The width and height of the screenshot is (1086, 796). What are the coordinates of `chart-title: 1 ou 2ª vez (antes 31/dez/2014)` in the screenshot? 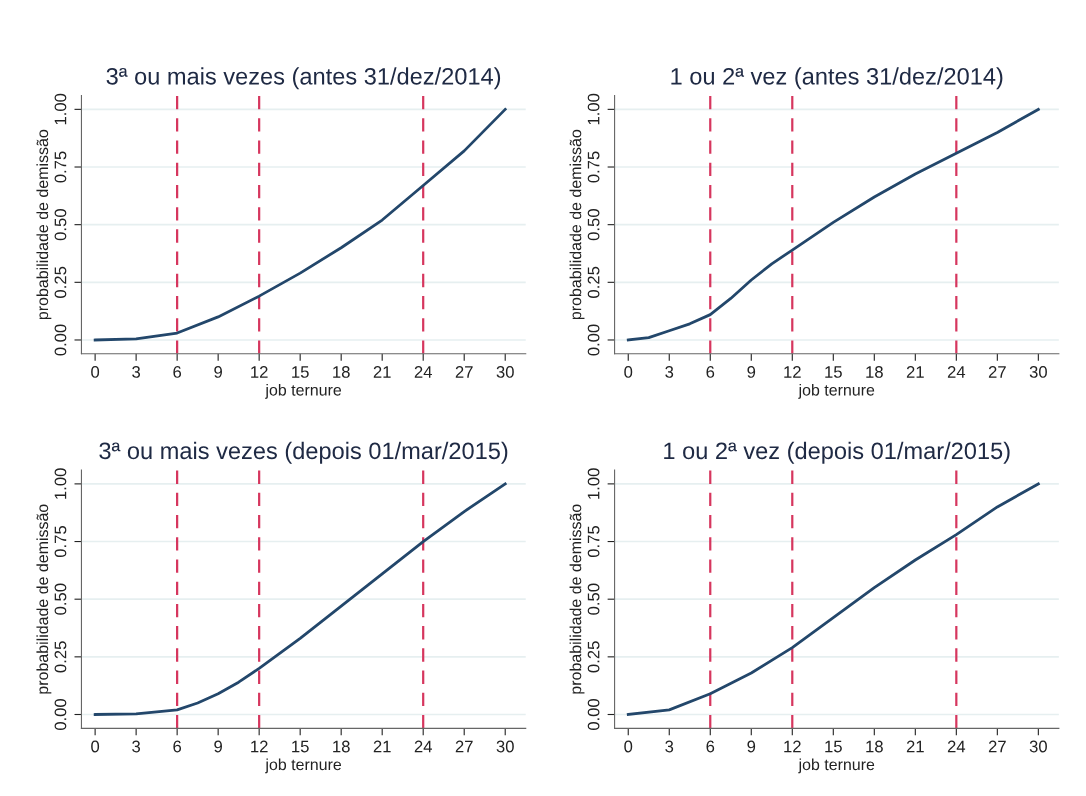 It's located at (837, 78).